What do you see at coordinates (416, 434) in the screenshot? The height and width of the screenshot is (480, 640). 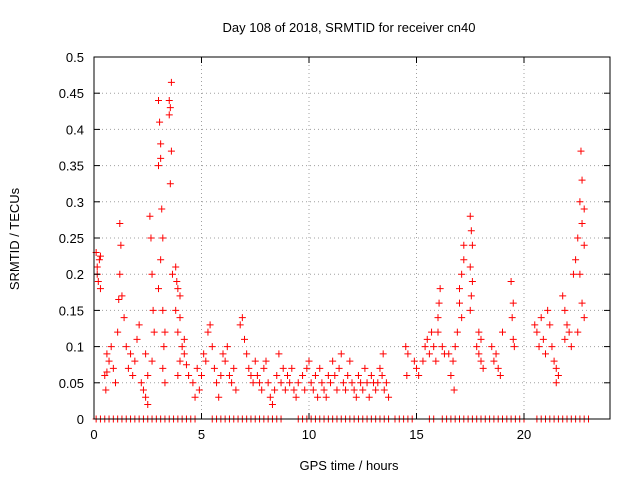 I see `x-tick-label: 15` at bounding box center [416, 434].